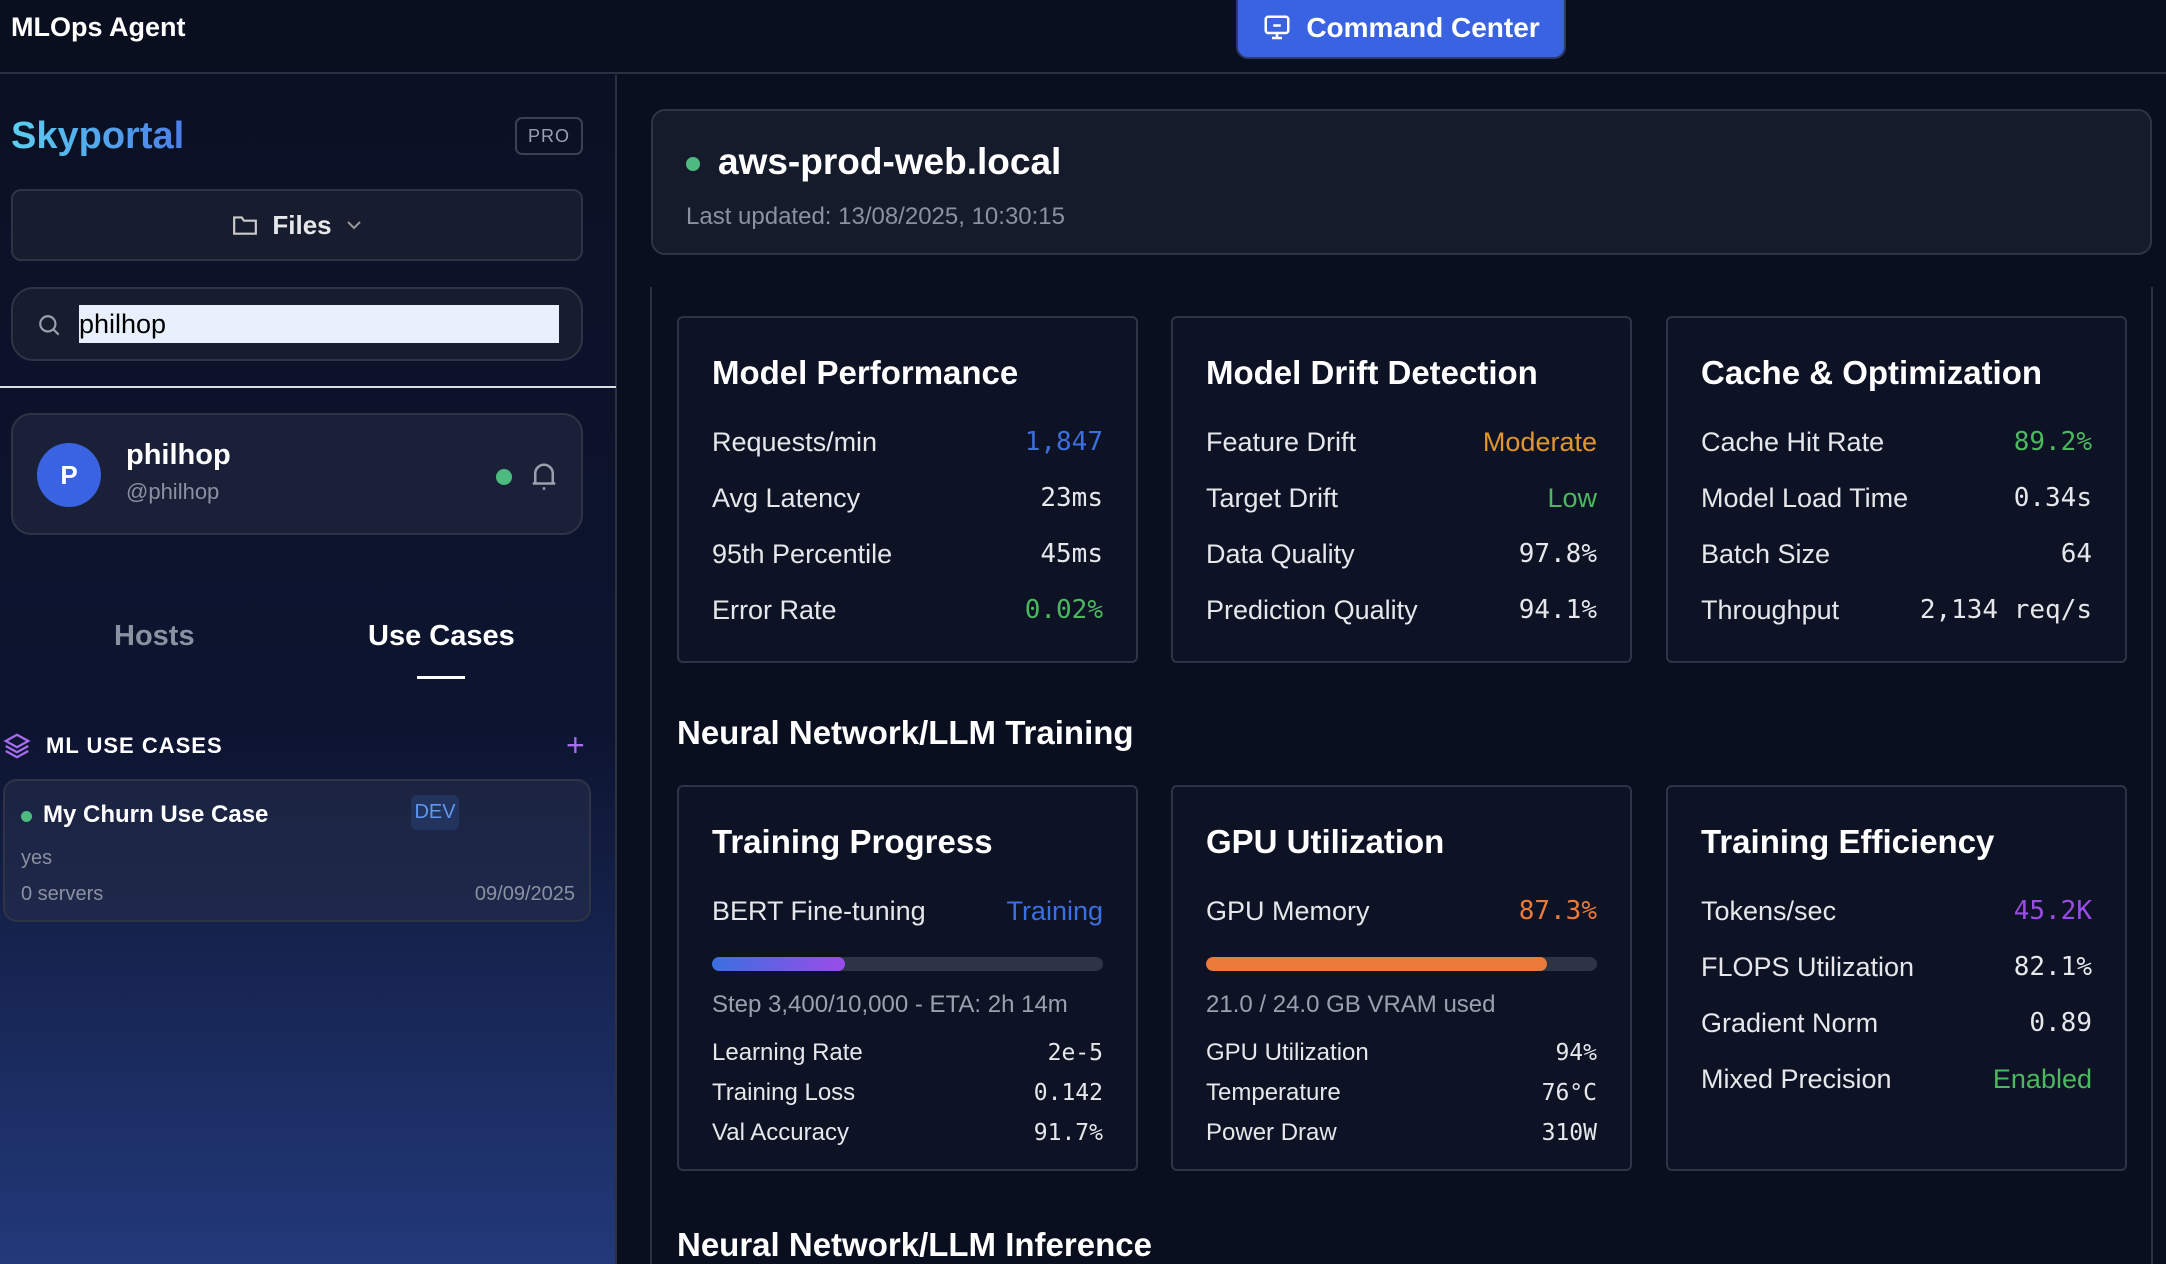 This screenshot has width=2166, height=1264. I want to click on metric-label: Tokens/sec, so click(1769, 910).